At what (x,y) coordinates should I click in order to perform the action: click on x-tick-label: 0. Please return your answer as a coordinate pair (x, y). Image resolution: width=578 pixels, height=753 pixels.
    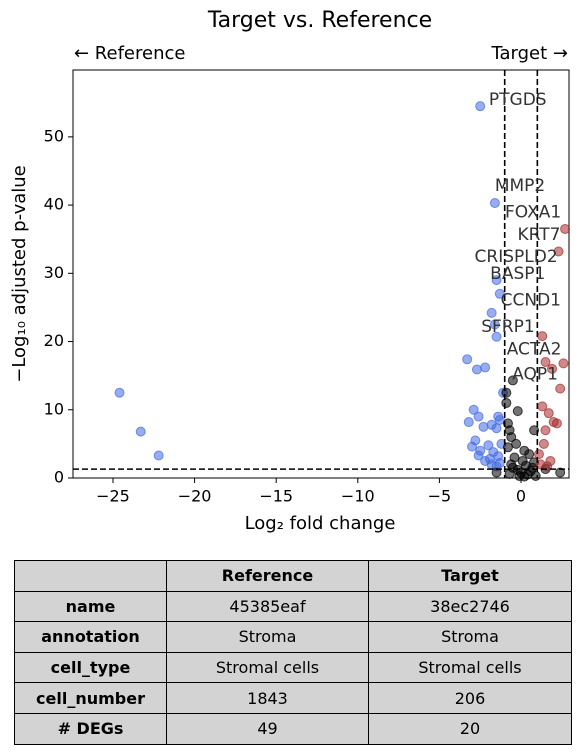
    Looking at the image, I should click on (521, 496).